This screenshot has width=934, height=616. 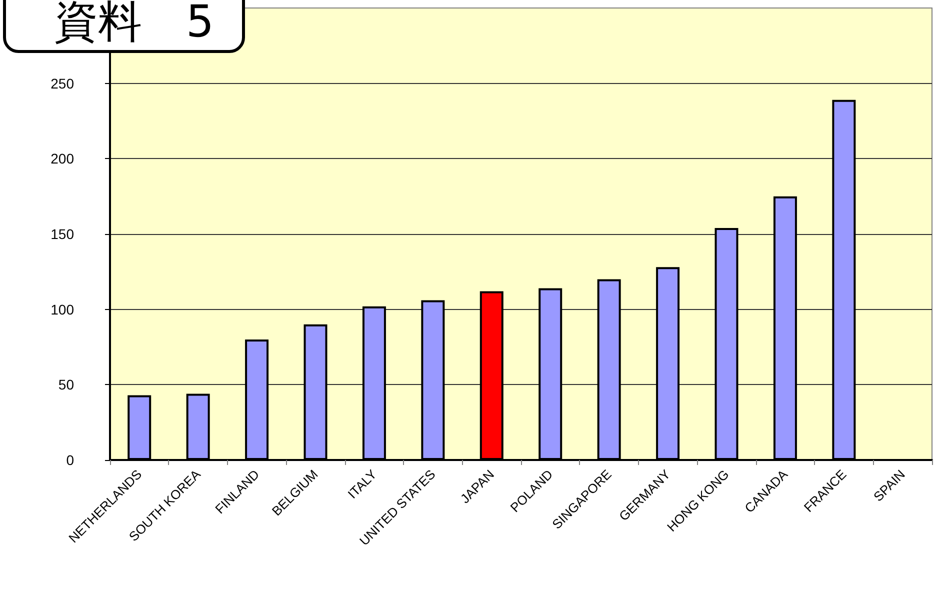 What do you see at coordinates (62, 83) in the screenshot?
I see `y-tick-label: 250` at bounding box center [62, 83].